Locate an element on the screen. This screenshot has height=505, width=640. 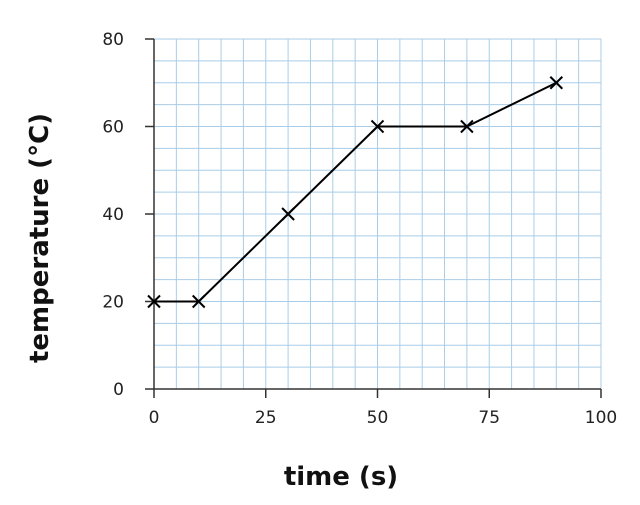
x-tick-label-50: 50 is located at coordinates (378, 418).